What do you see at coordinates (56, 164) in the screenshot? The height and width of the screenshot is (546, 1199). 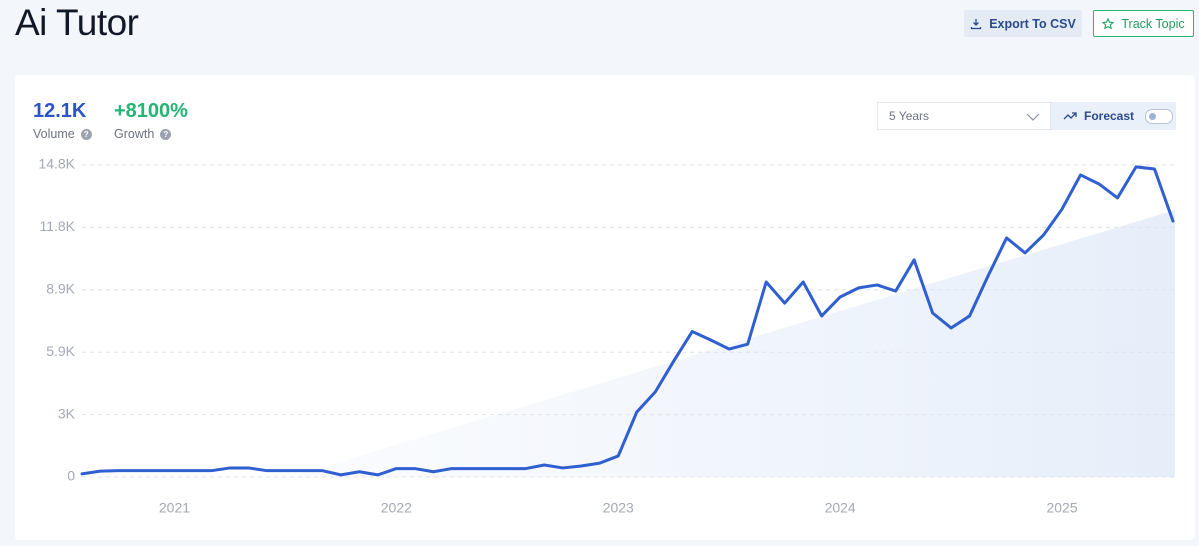 I see `y-tick-label: 14.8K` at bounding box center [56, 164].